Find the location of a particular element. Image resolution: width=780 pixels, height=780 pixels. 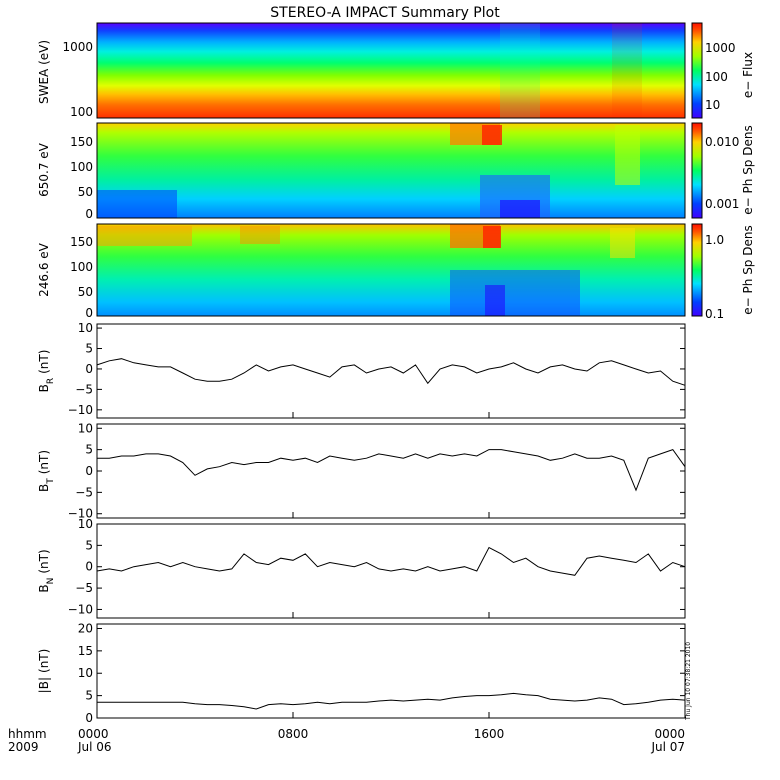

bmag-ytick-label: 5 is located at coordinates (89, 696).